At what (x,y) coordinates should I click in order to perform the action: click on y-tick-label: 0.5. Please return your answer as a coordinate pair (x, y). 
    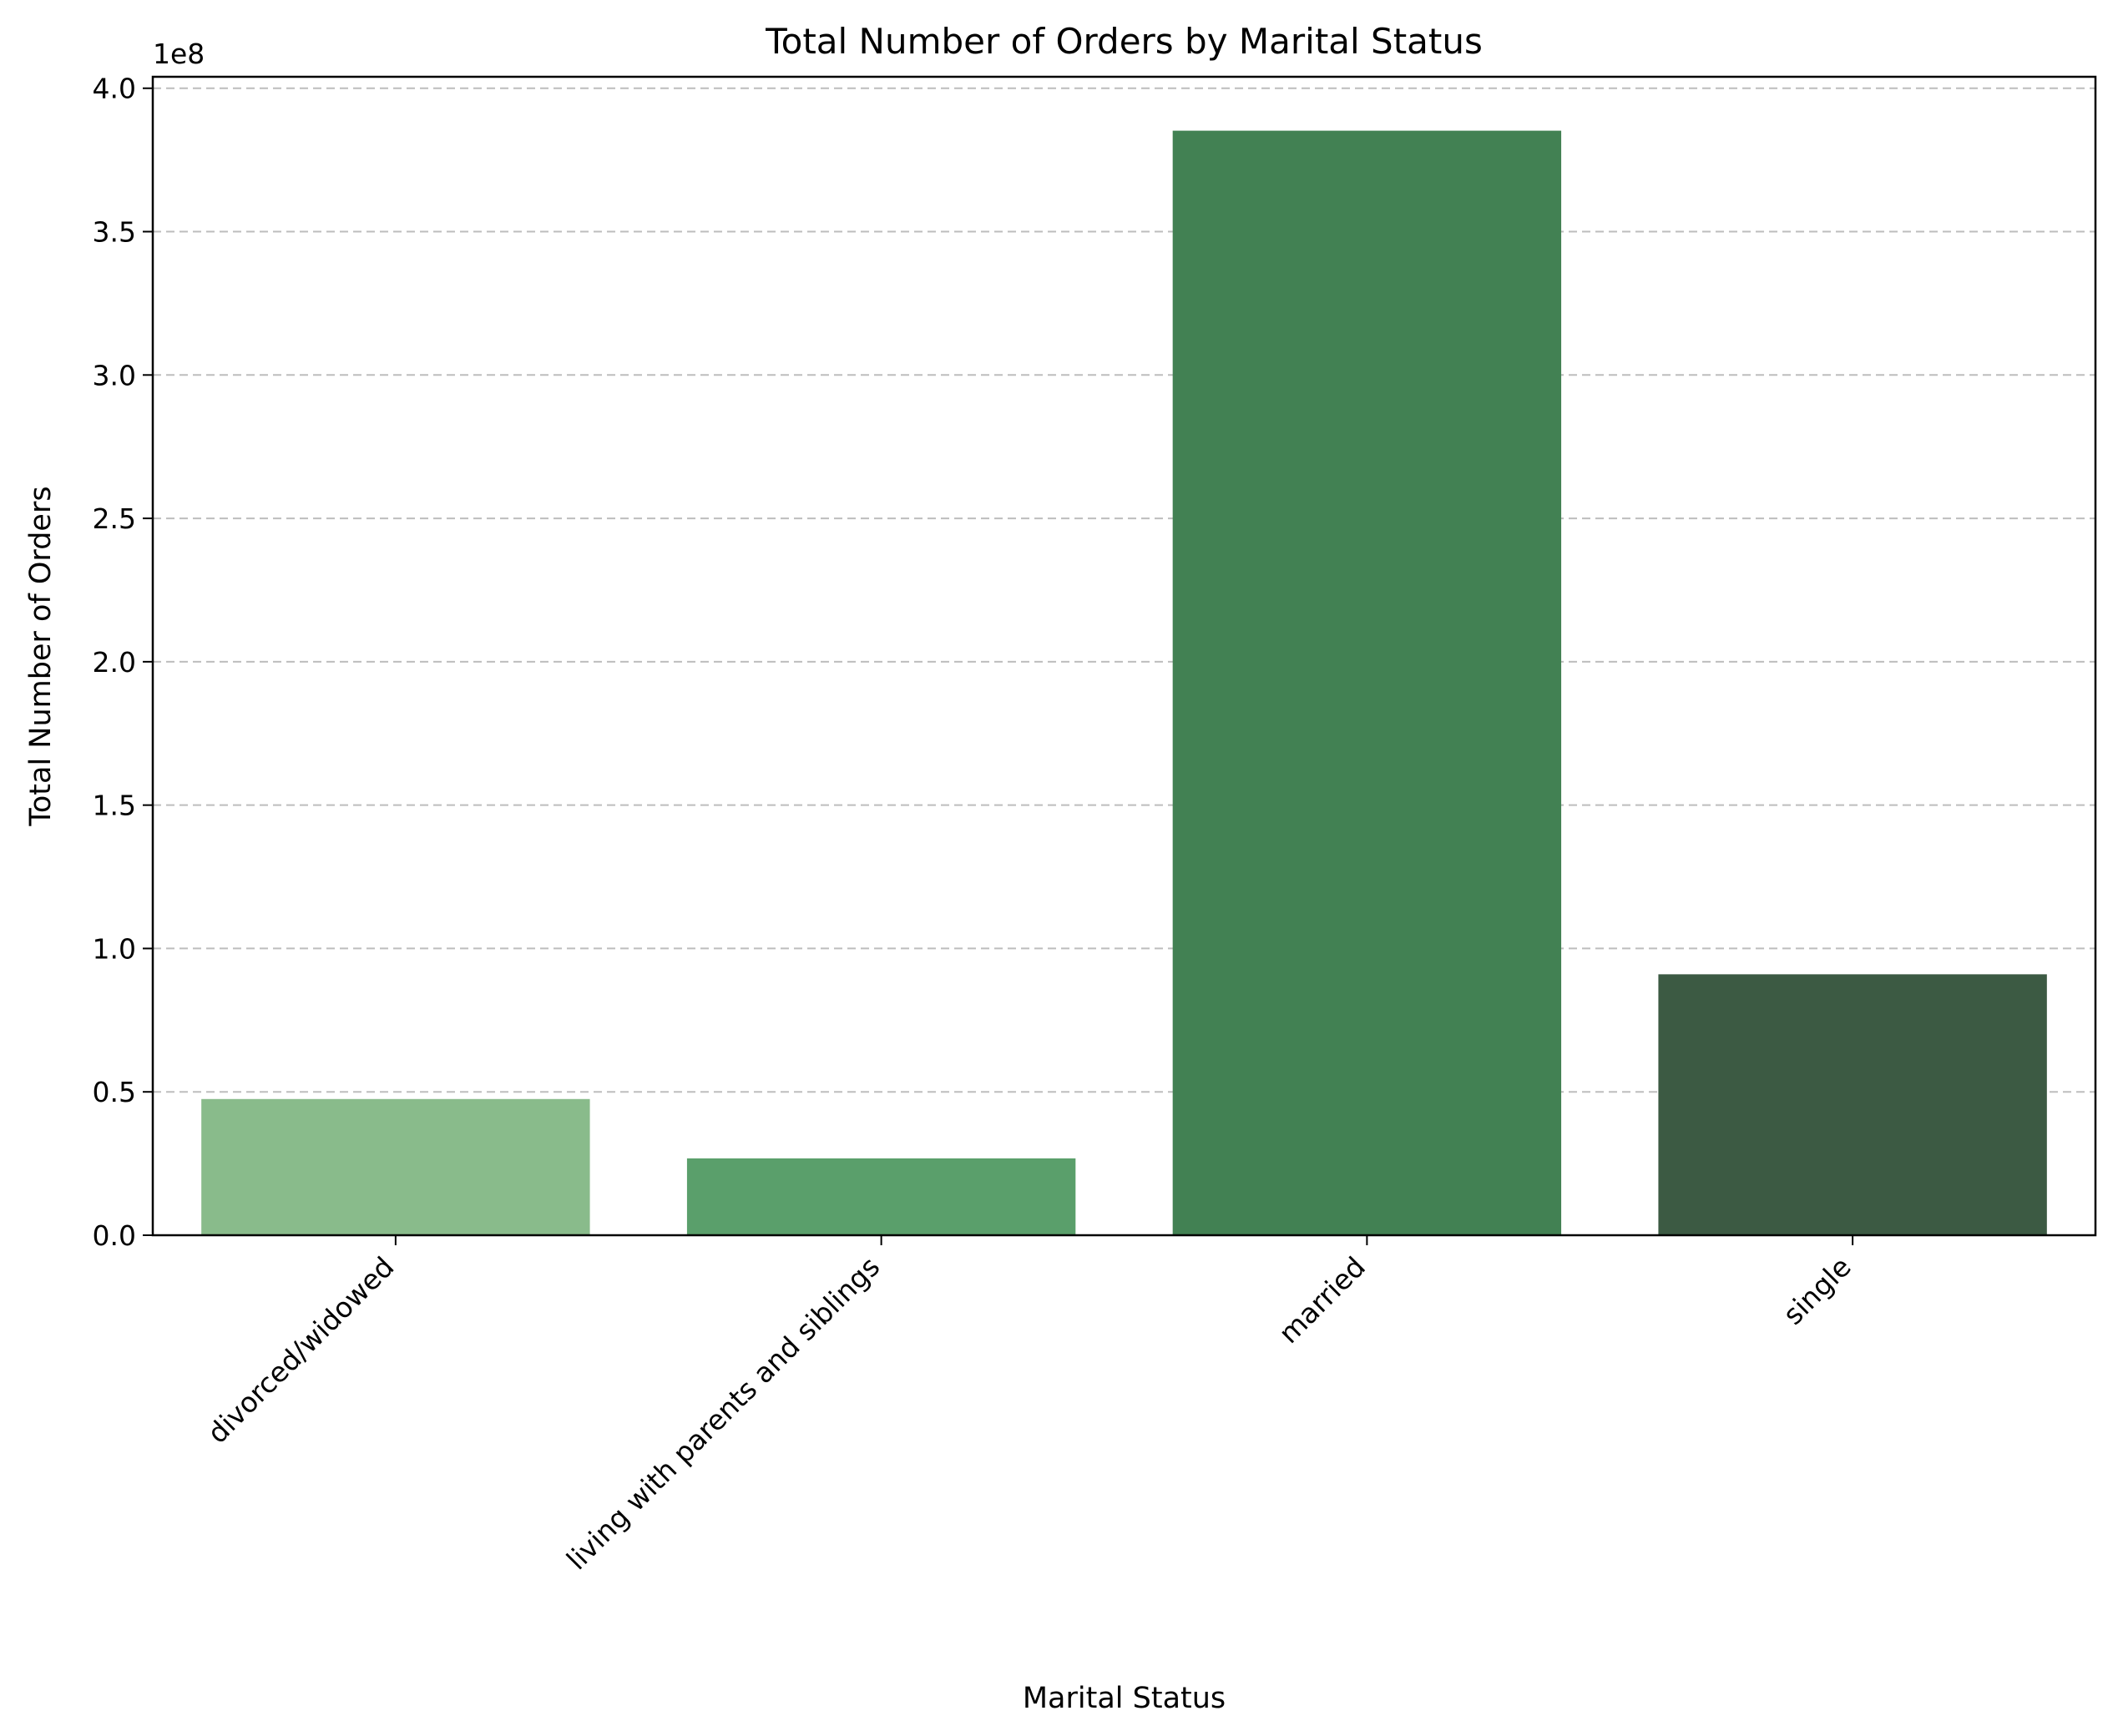
    Looking at the image, I should click on (115, 1092).